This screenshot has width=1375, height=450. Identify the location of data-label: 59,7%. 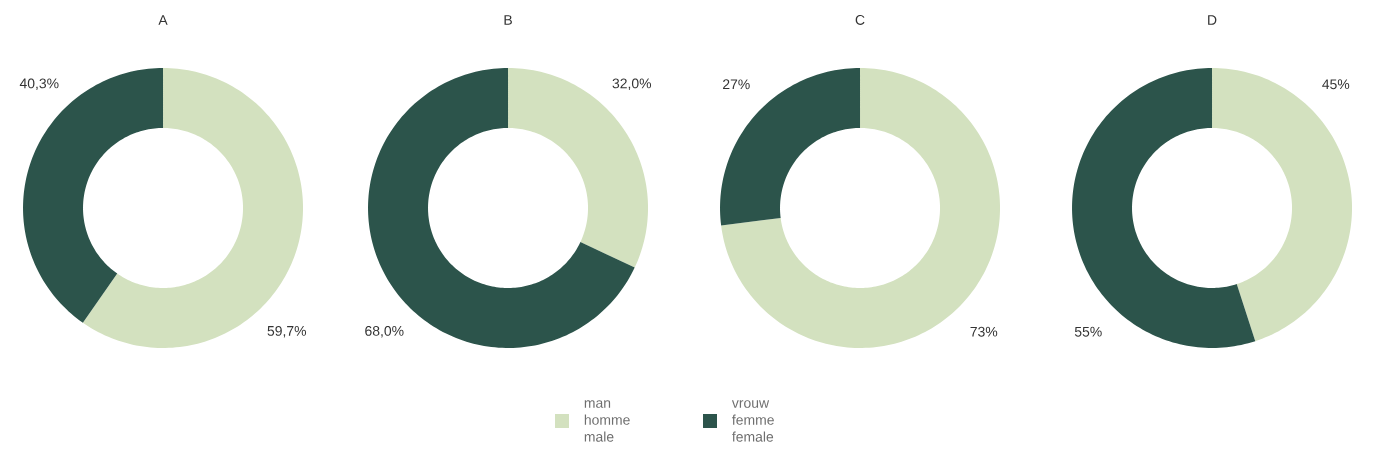
(287, 331).